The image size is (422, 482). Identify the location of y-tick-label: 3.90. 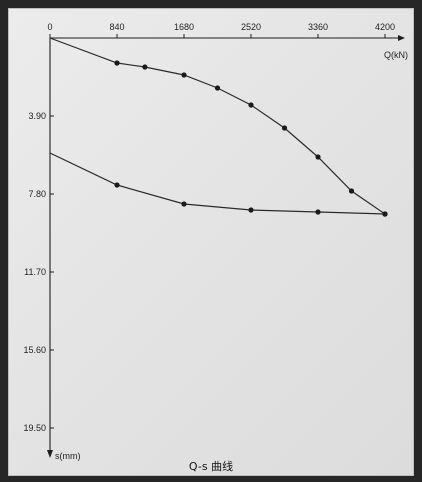
(37, 116).